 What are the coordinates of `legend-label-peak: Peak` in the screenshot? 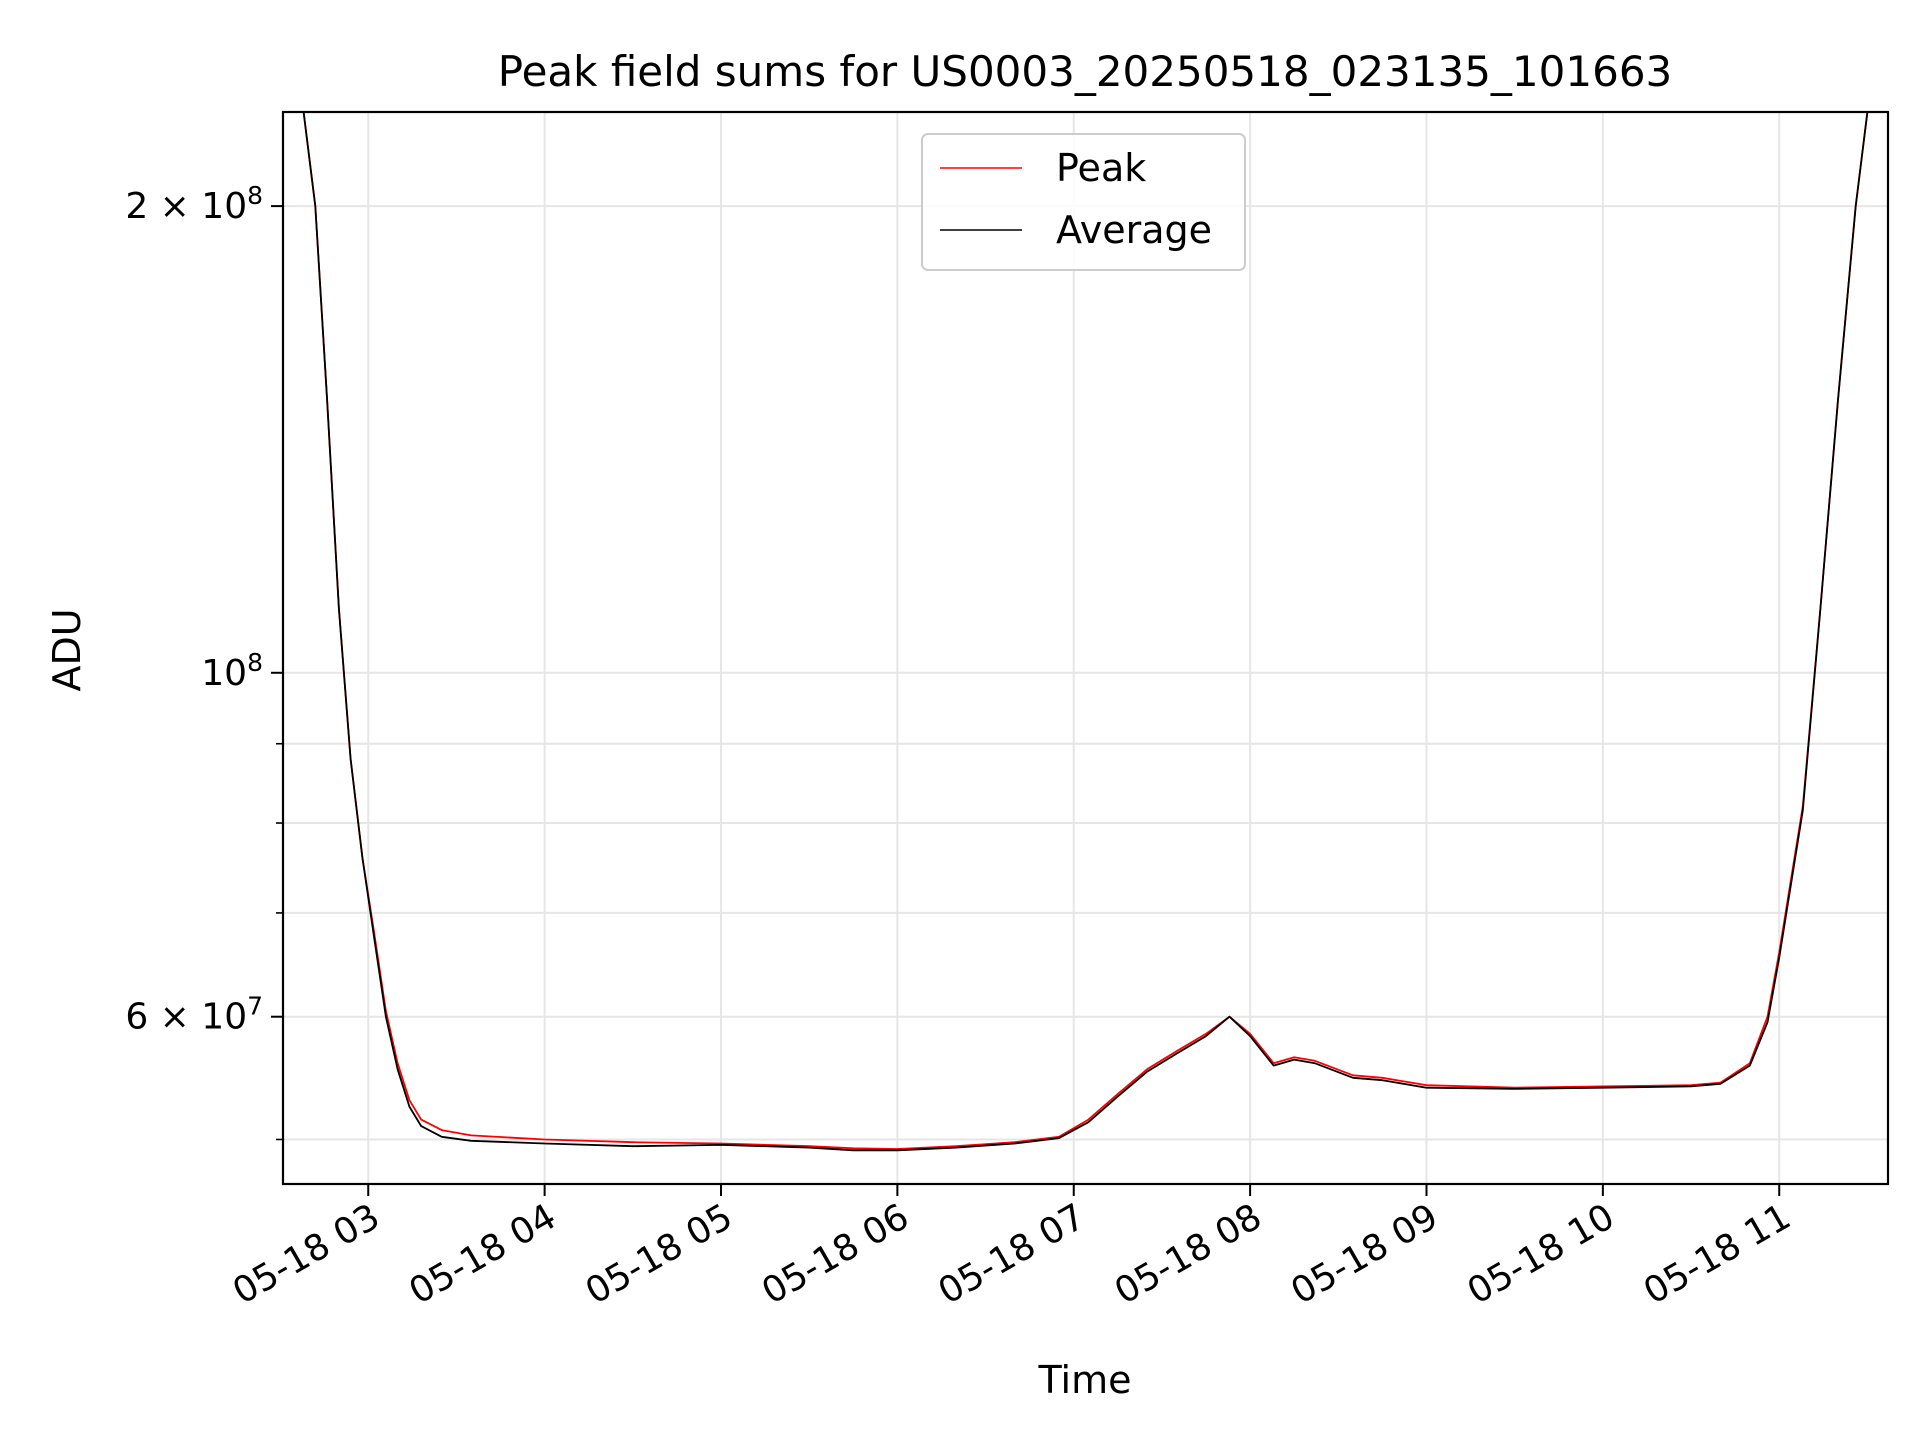 It's located at (1101, 168).